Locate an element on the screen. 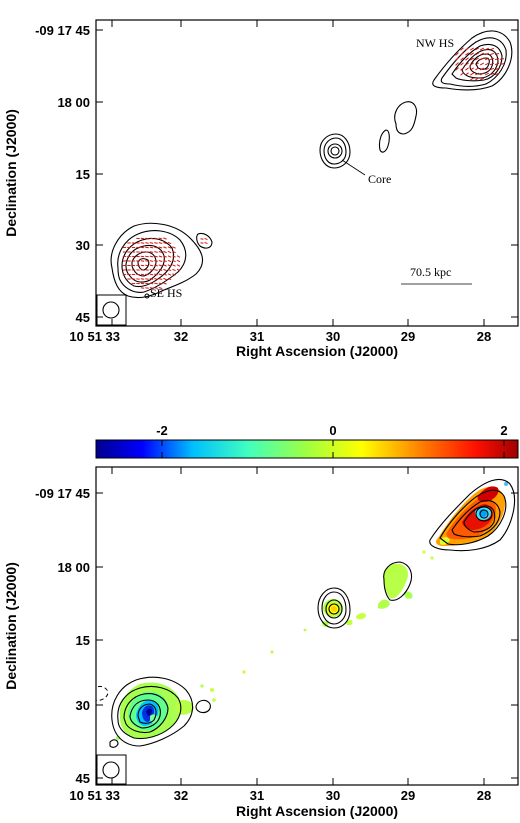 The width and height of the screenshot is (520, 823). core-label: Core is located at coordinates (379, 179).